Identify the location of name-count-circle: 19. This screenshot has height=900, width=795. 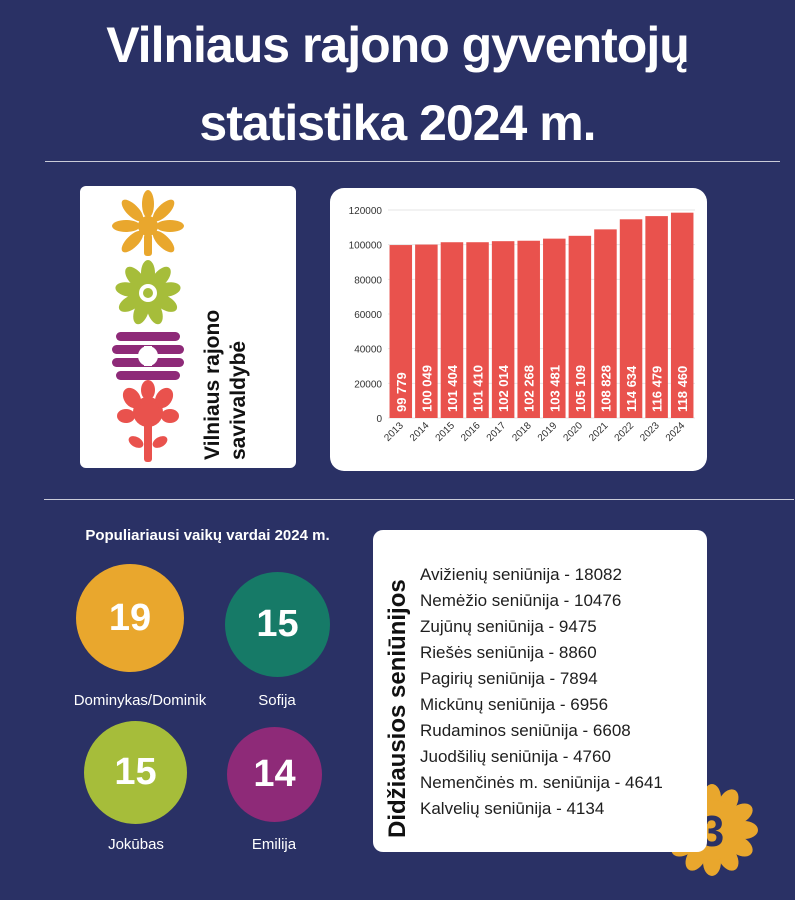
(130, 618).